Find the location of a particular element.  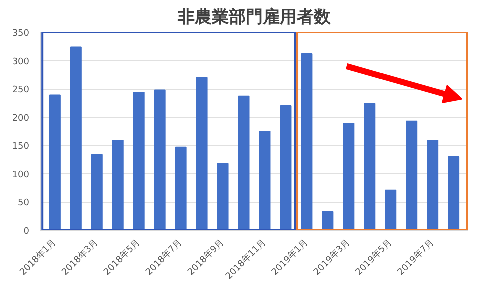

y-tick-label: 300 is located at coordinates (21, 62).